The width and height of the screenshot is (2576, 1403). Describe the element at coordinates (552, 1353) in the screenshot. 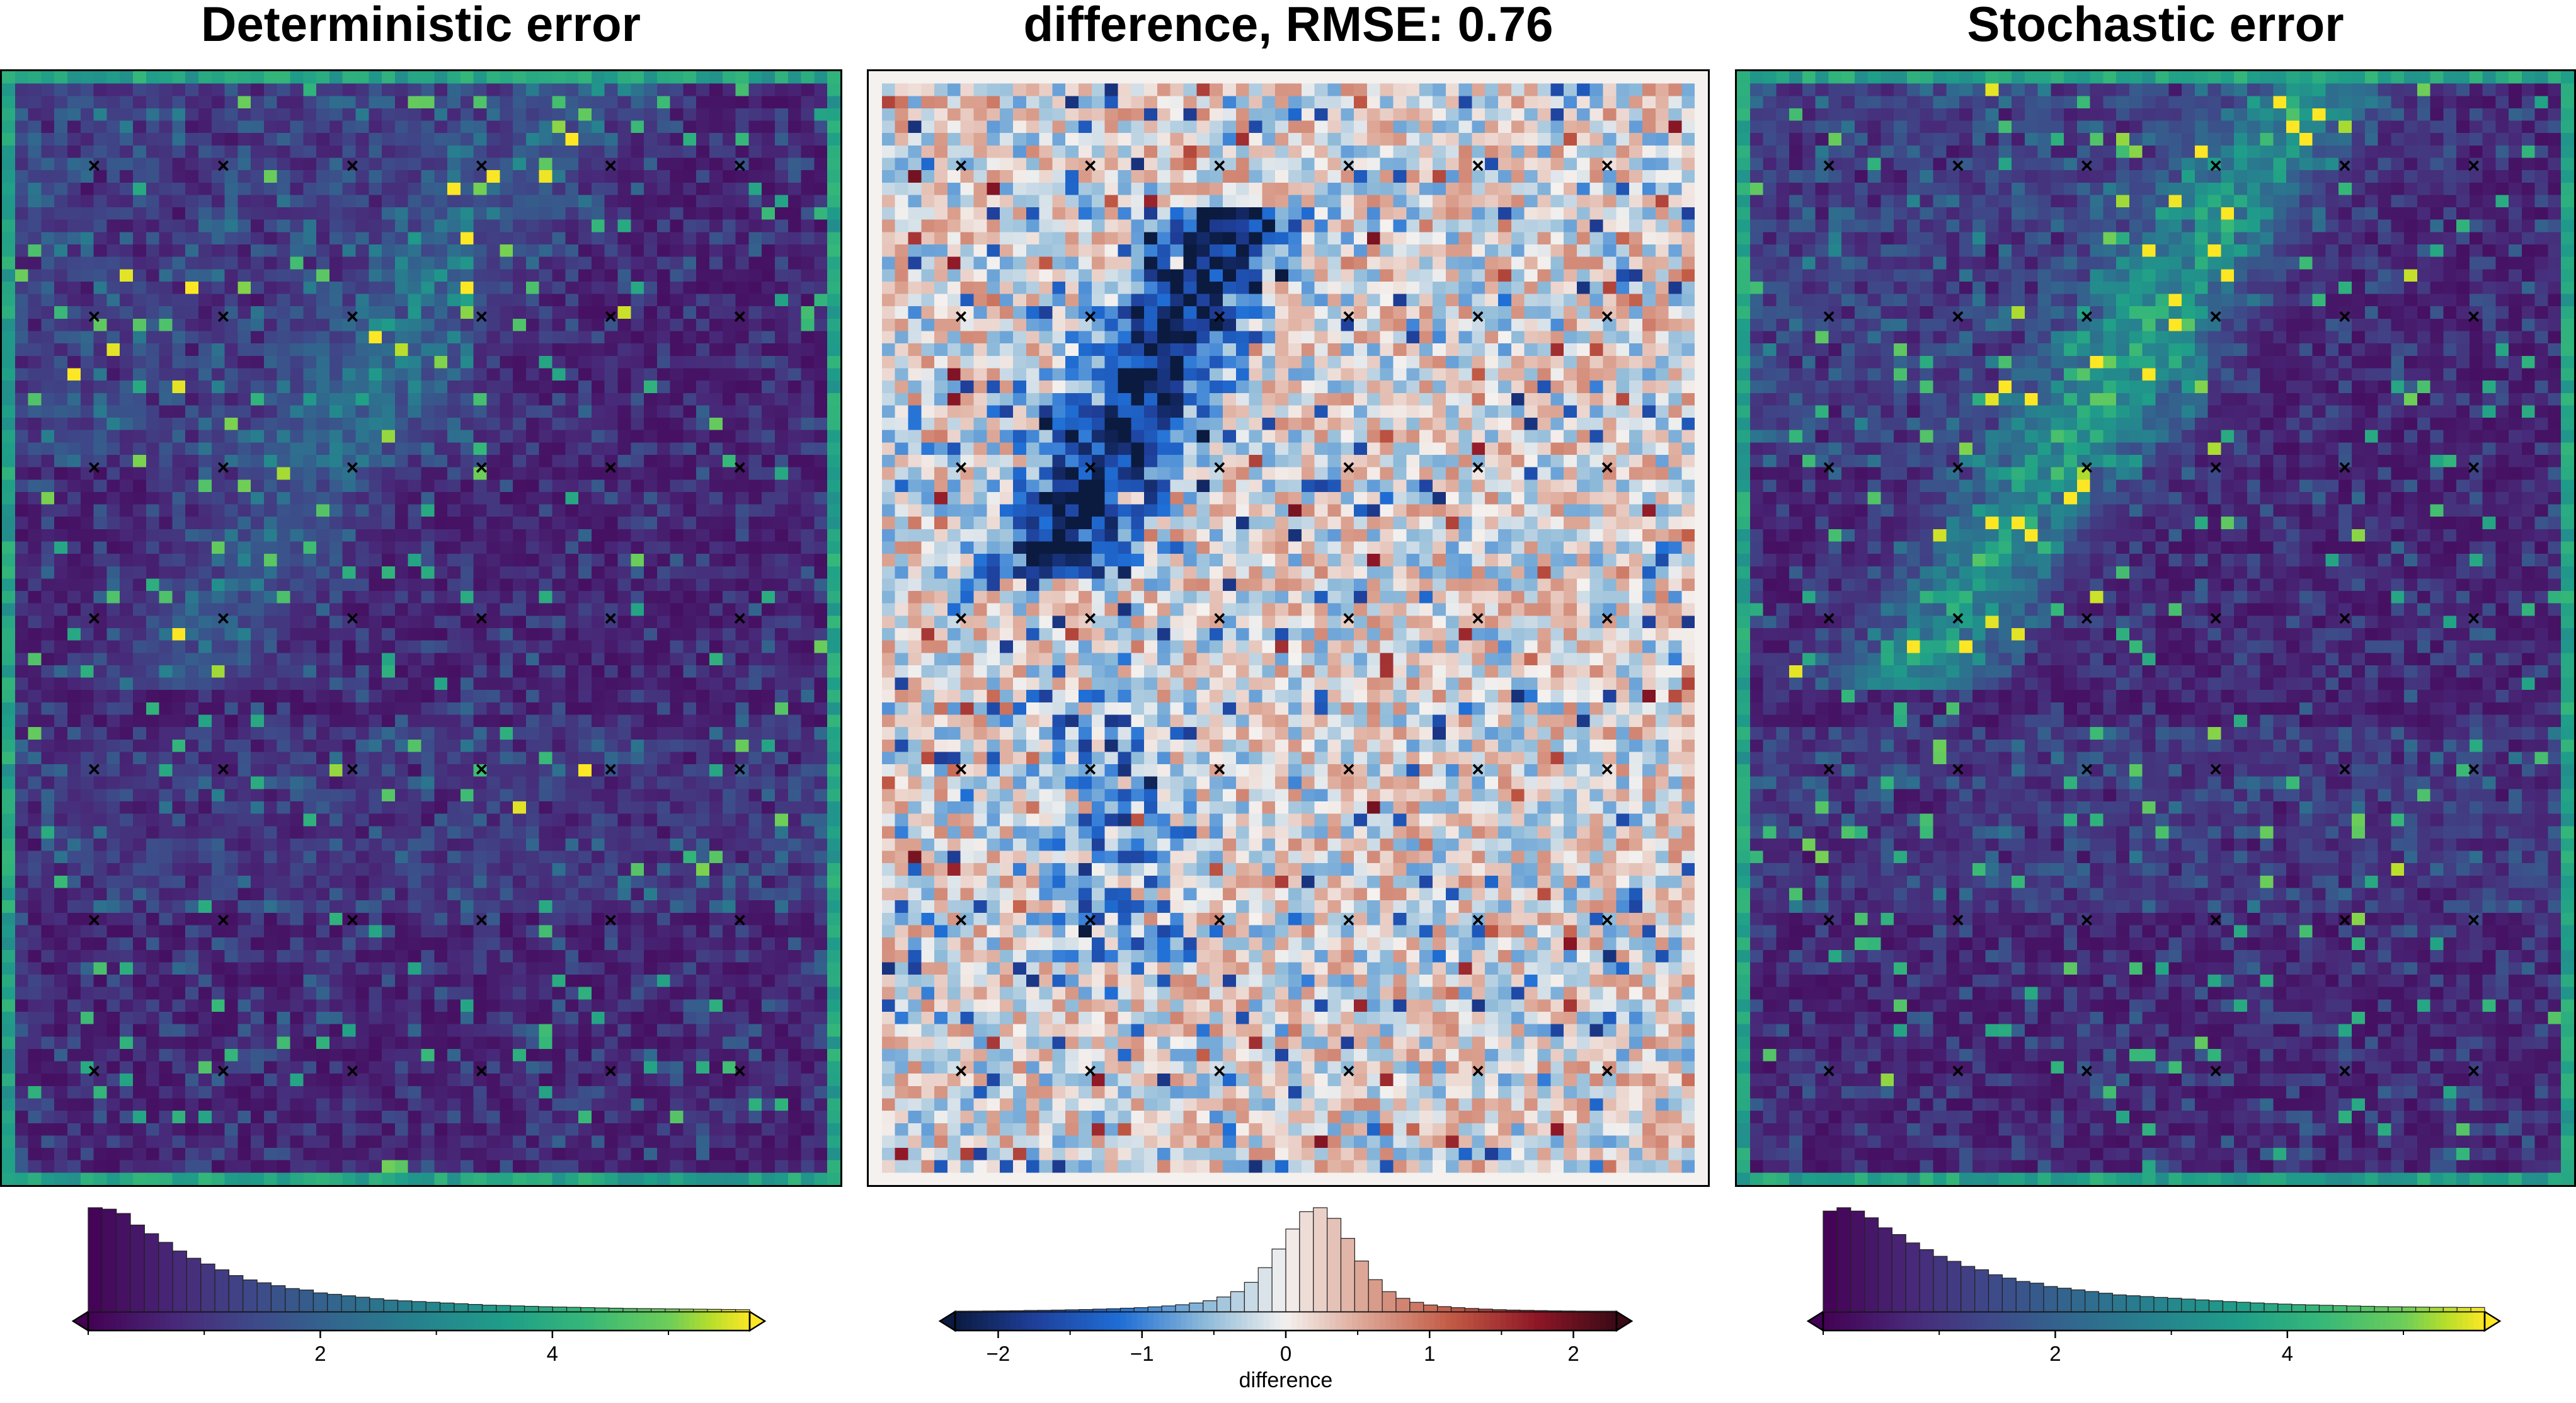

I see `deterministic-error-colorbar-tick-label: 4` at that location.